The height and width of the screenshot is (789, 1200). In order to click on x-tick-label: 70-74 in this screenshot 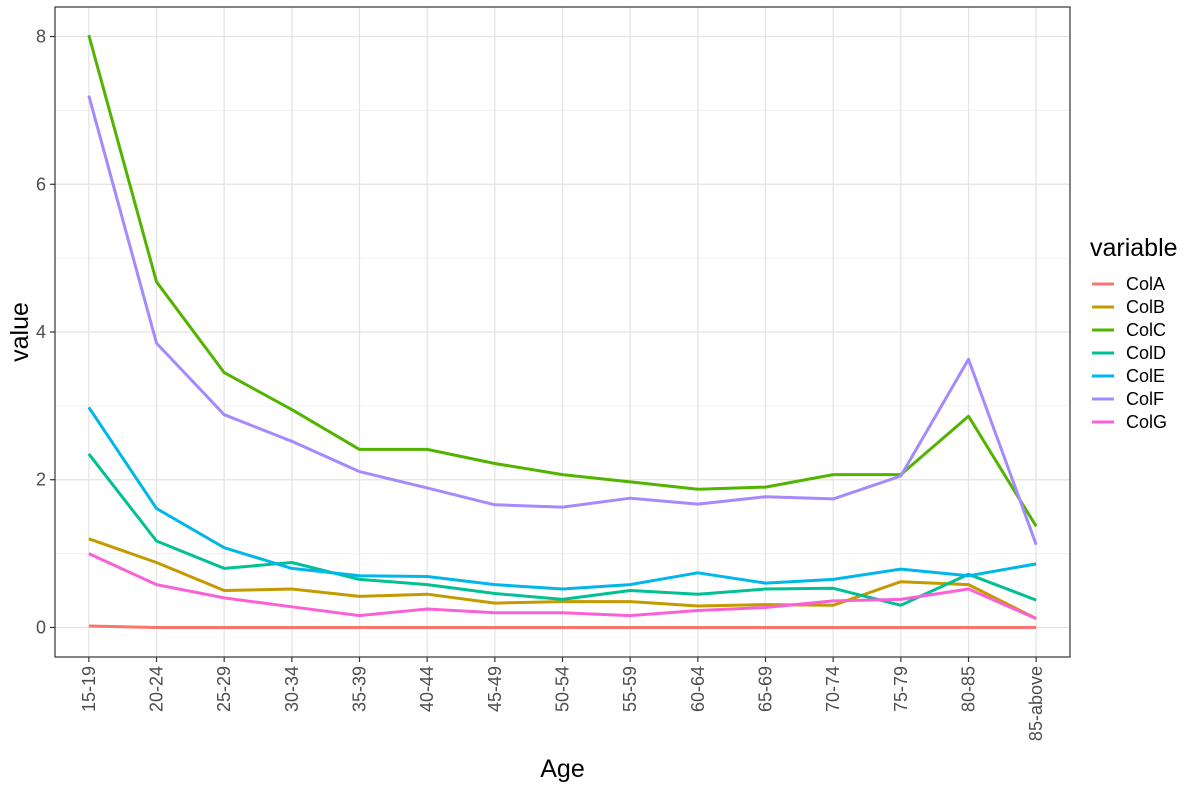, I will do `click(833, 689)`.